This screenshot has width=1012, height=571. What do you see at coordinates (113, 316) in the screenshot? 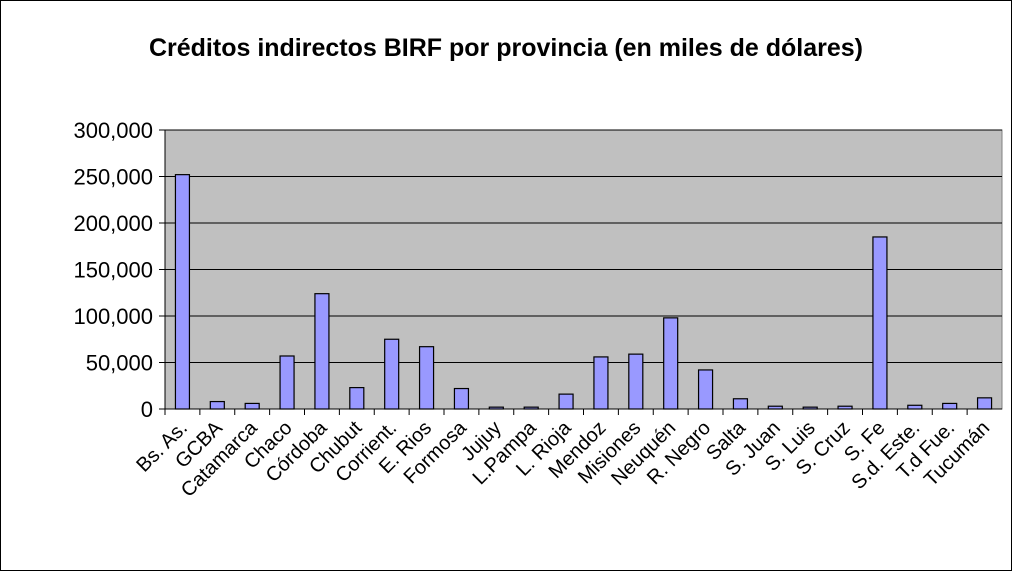
I see `y-tick-label: 100,000` at bounding box center [113, 316].